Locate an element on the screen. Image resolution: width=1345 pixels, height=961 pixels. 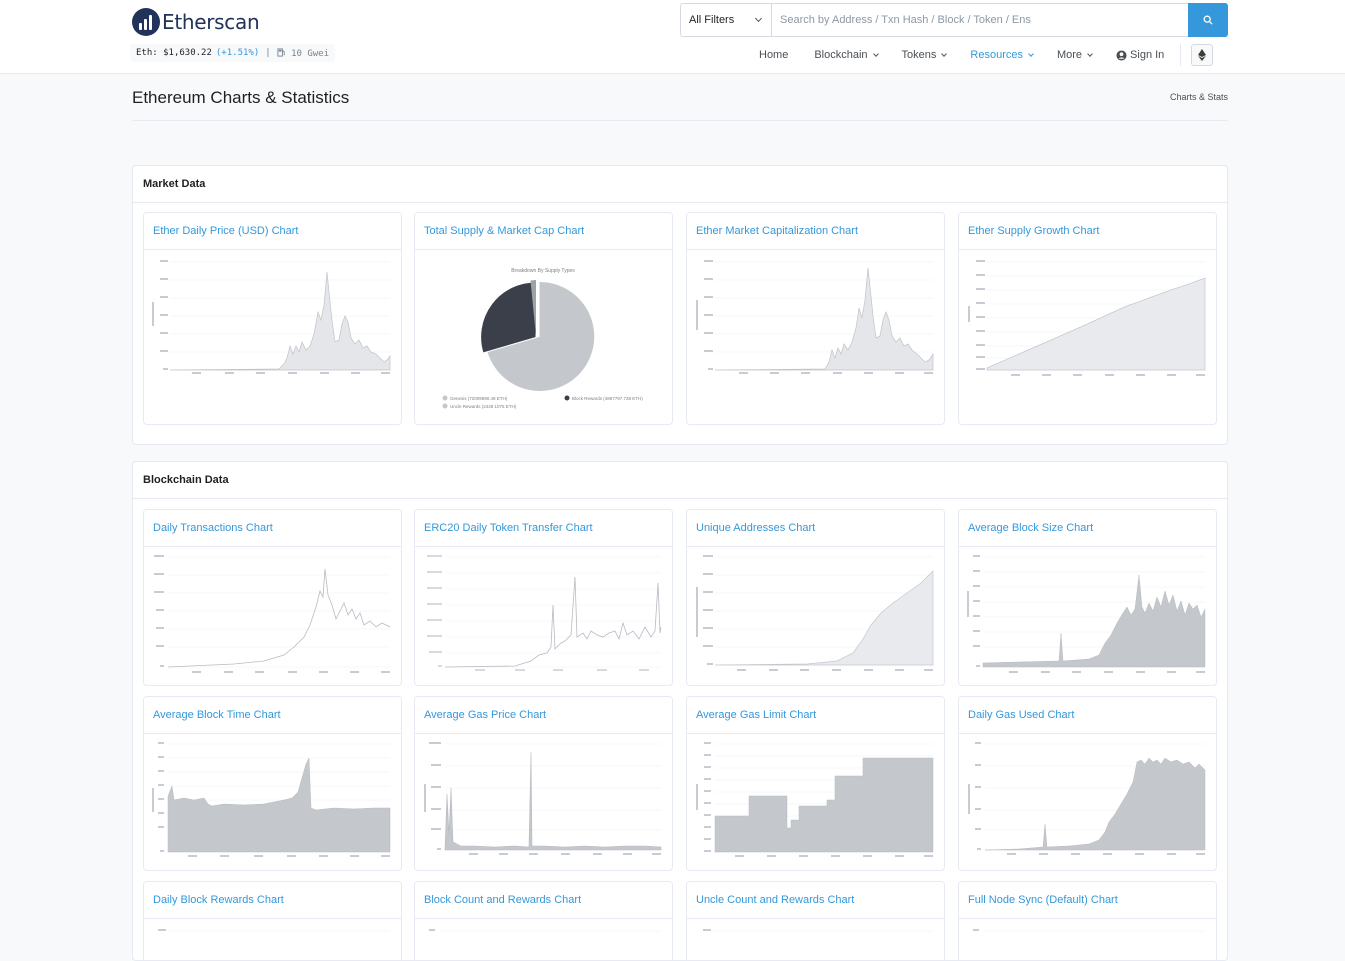
chart-card-title: Ether Supply Growth Chart is located at coordinates (1087, 231).